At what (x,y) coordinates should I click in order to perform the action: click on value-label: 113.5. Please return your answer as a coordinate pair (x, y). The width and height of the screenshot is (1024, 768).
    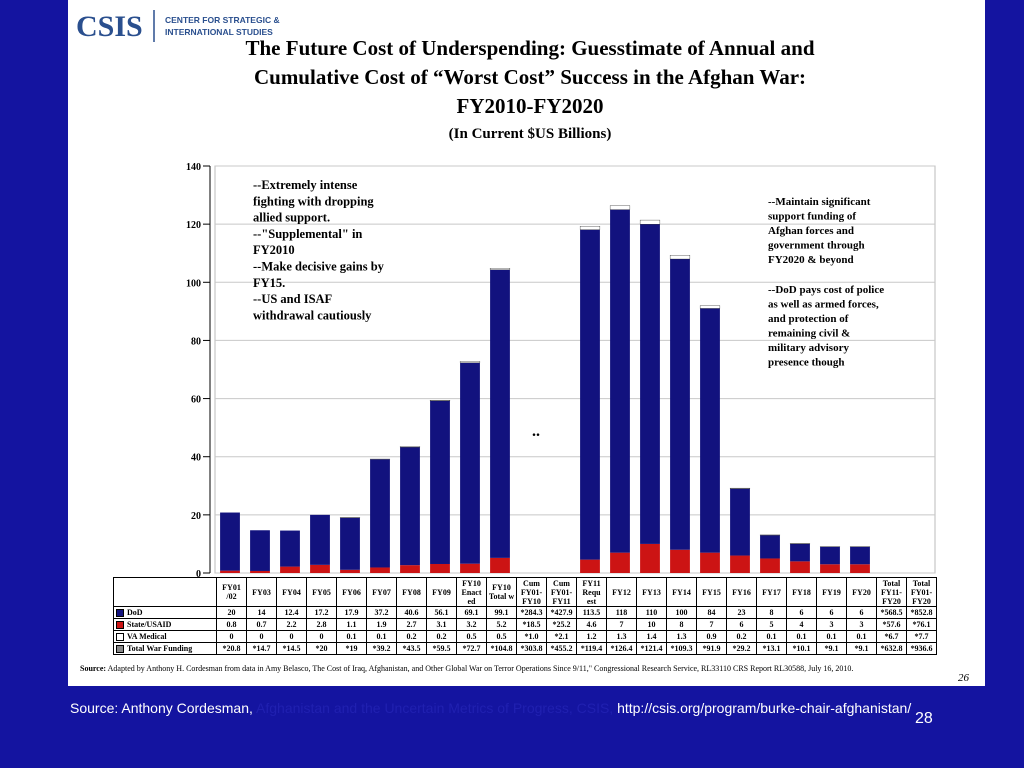
    Looking at the image, I should click on (591, 612).